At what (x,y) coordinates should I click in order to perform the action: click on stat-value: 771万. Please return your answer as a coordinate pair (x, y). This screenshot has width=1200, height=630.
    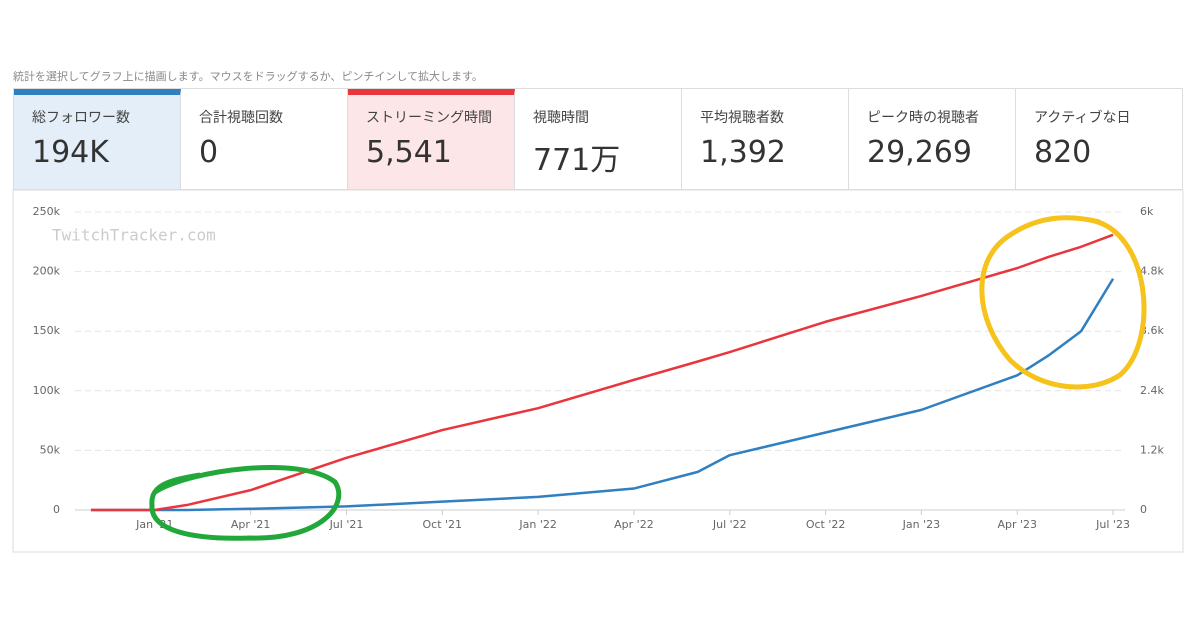
    Looking at the image, I should click on (577, 160).